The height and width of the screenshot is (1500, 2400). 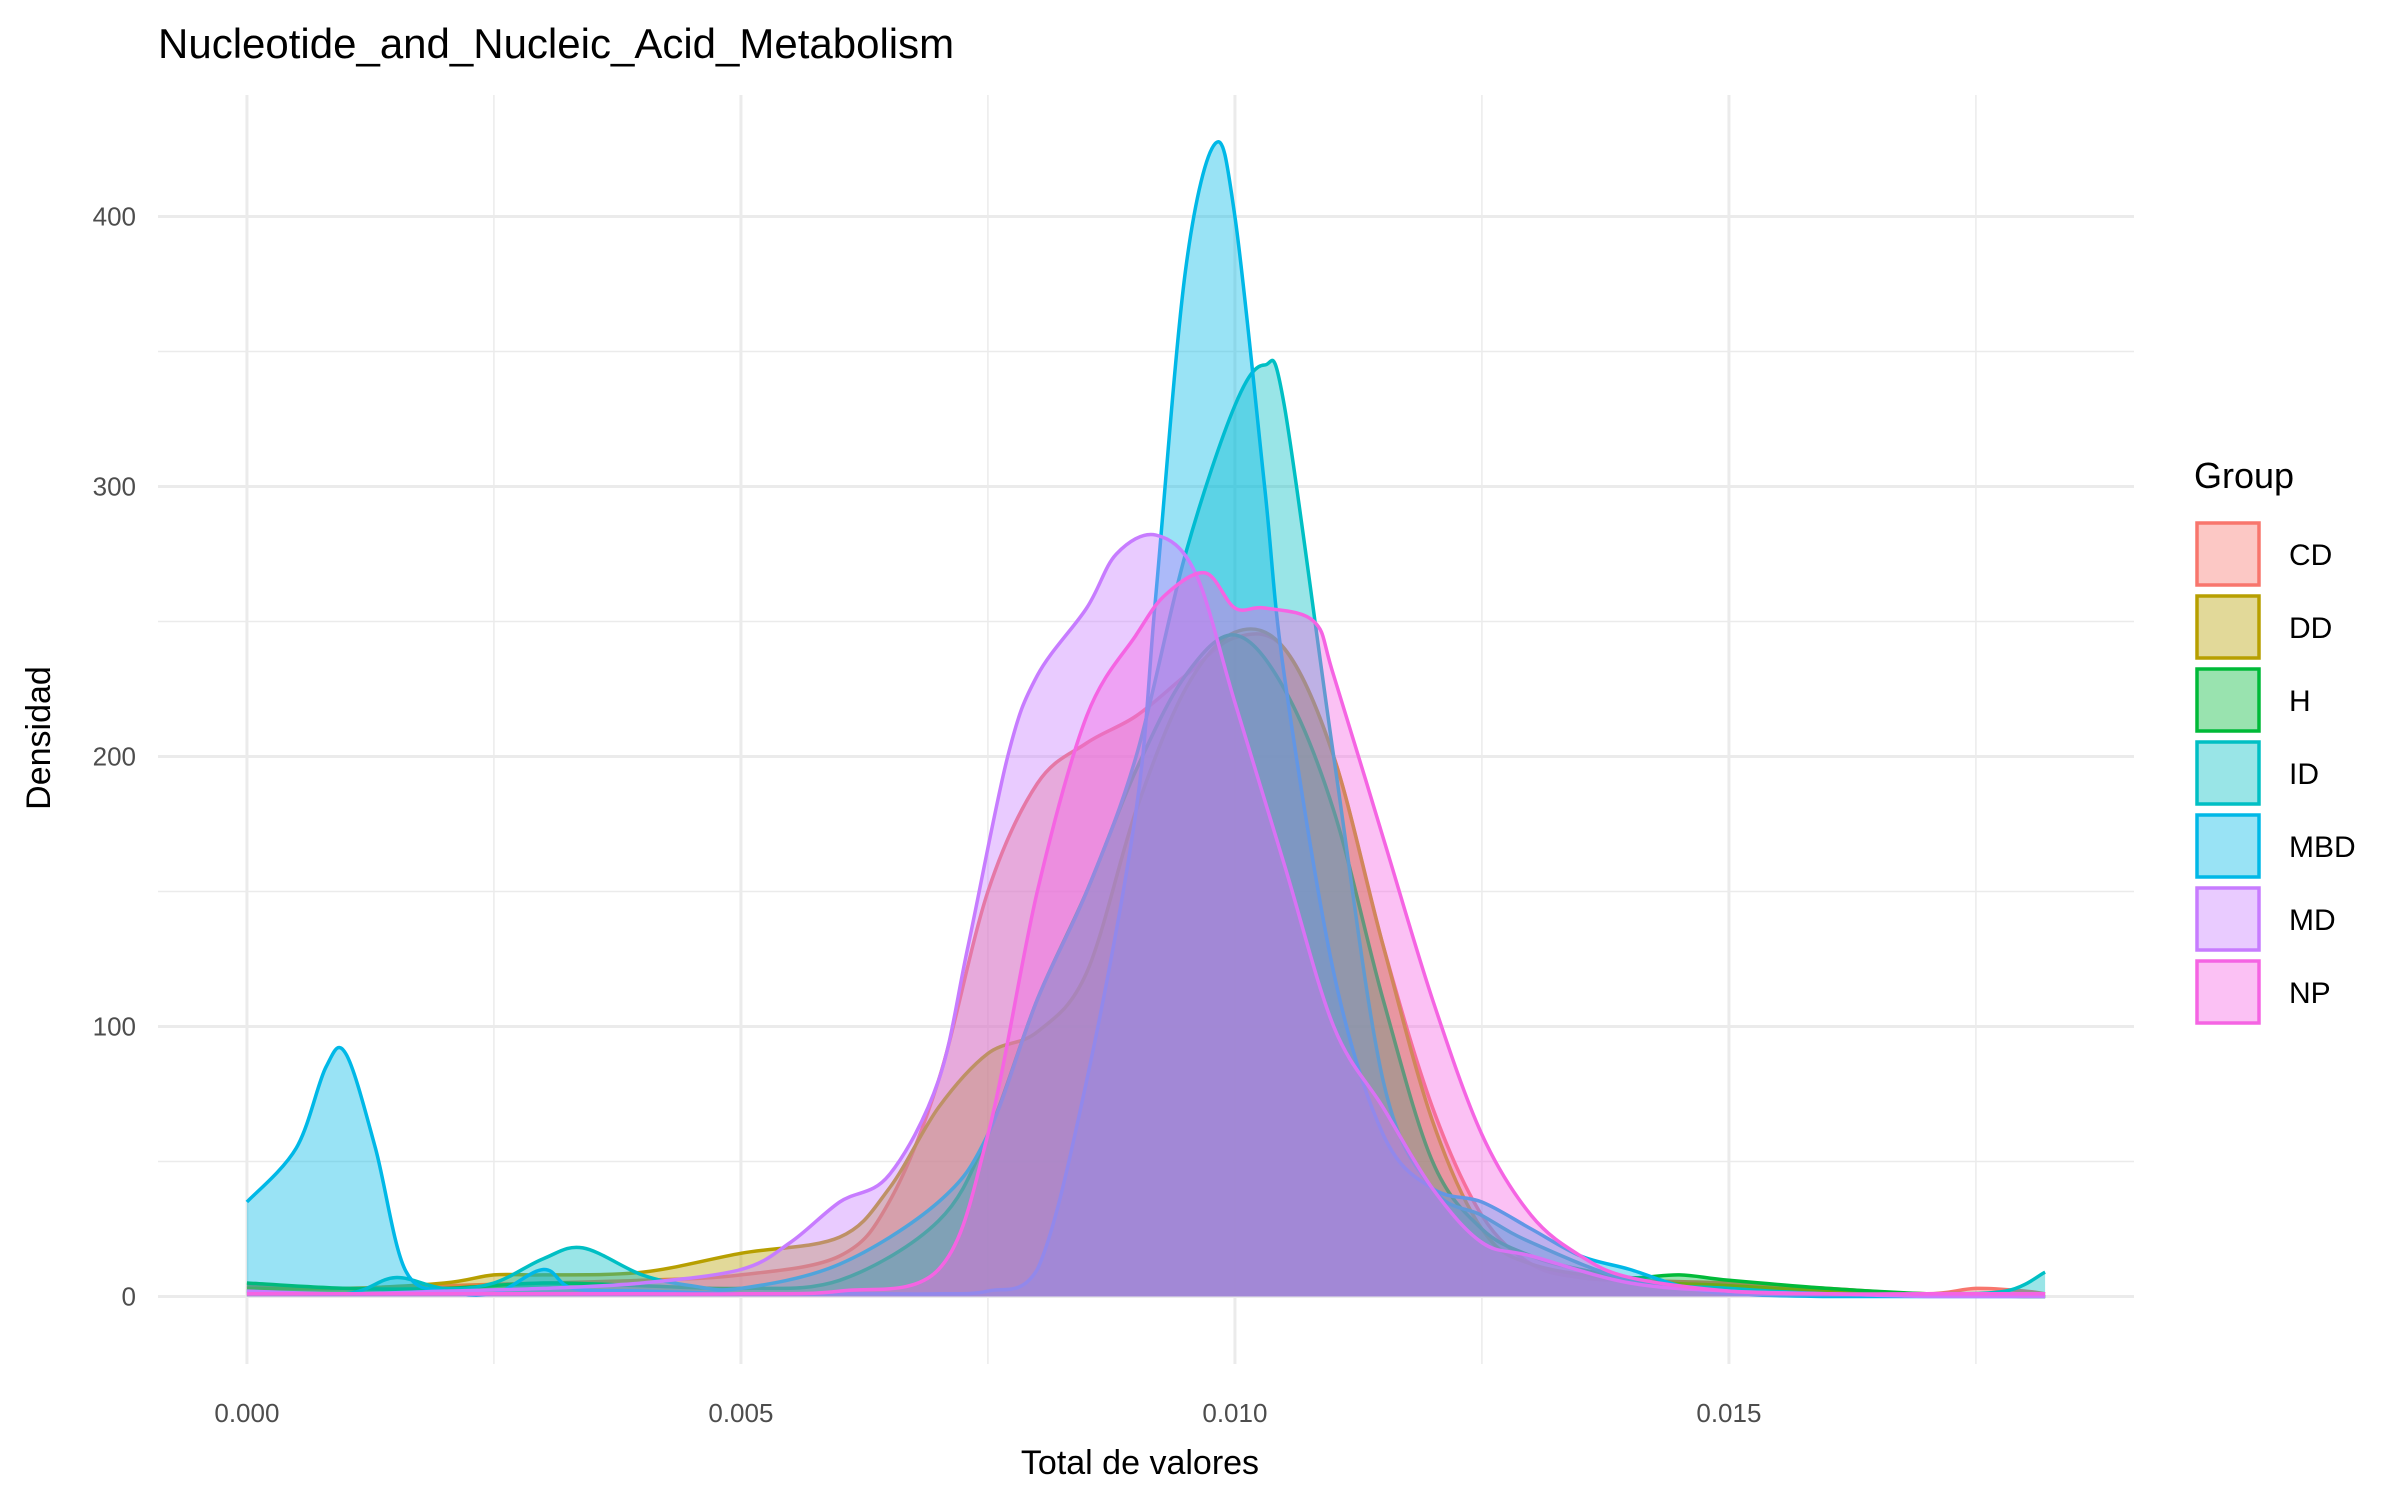 I want to click on y-tick-labels: 0 100 200 300 400, so click(x=114, y=757).